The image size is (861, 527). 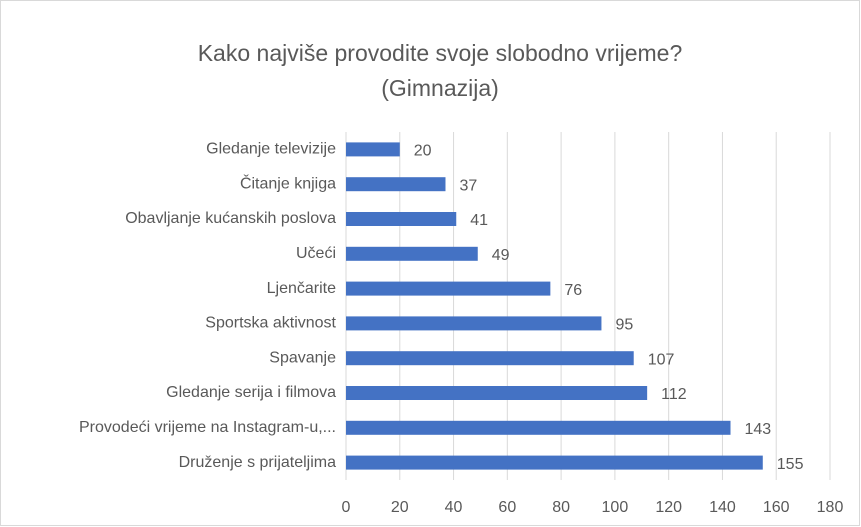 What do you see at coordinates (790, 464) in the screenshot?
I see `data-label: 155` at bounding box center [790, 464].